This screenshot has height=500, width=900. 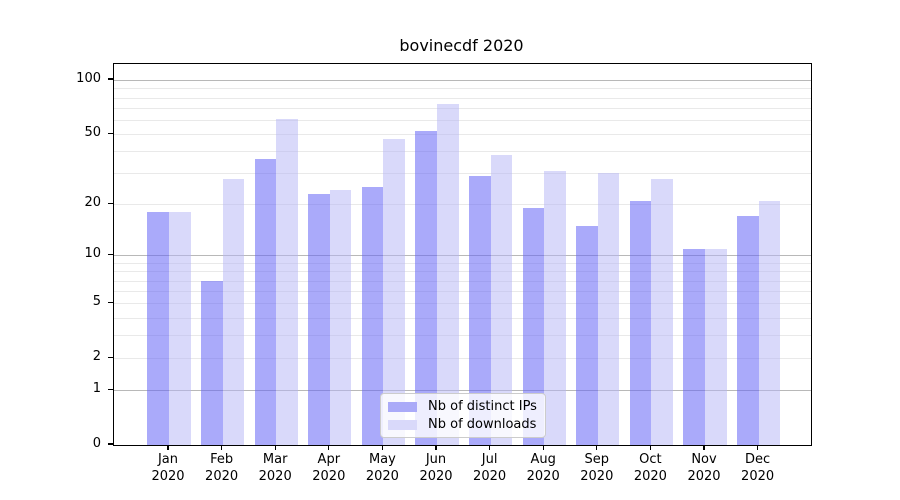 I want to click on bar-ips-sep, so click(x=587, y=335).